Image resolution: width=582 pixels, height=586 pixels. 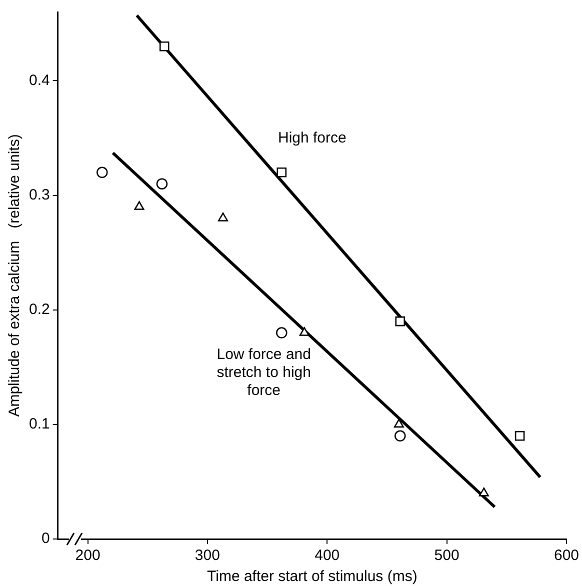 I want to click on x-axis-title: Time after start of stimulus (ms), so click(x=312, y=577).